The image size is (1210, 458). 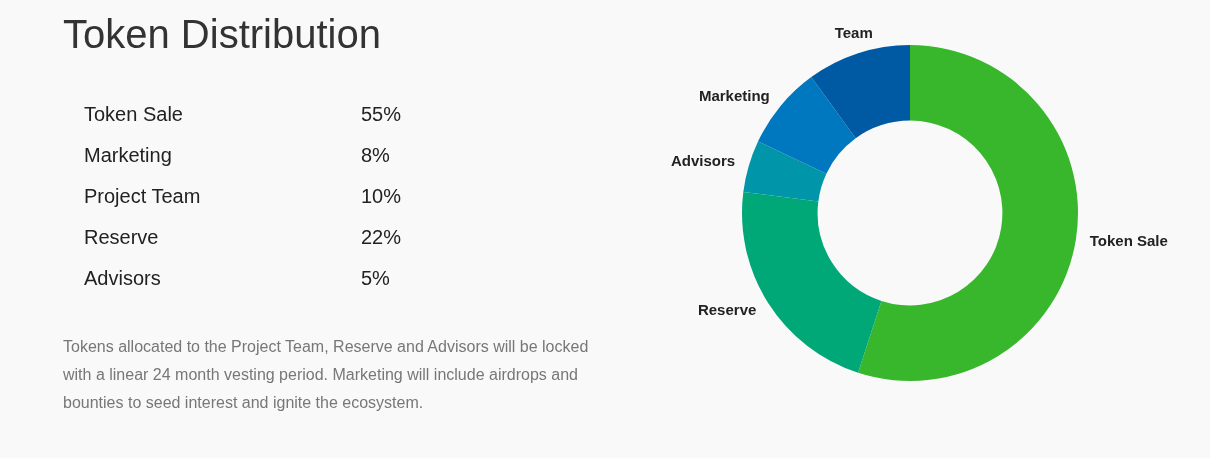 I want to click on category-label: Token Sale, so click(x=134, y=114).